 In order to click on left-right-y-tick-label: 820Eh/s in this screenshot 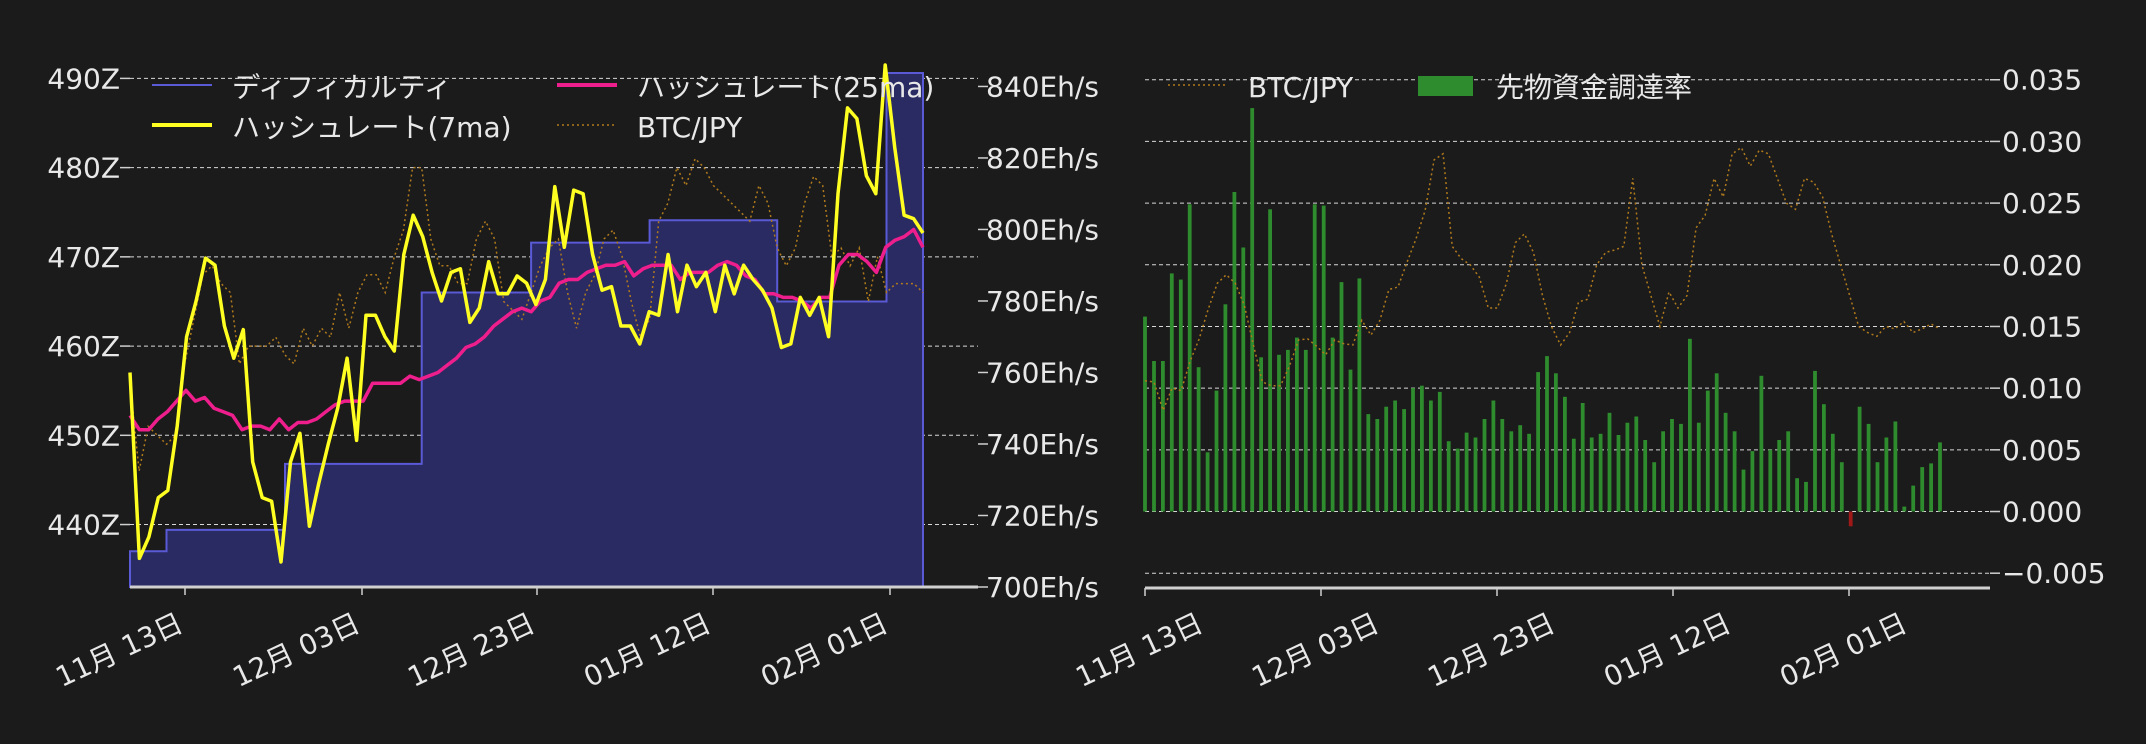, I will do `click(1042, 158)`.